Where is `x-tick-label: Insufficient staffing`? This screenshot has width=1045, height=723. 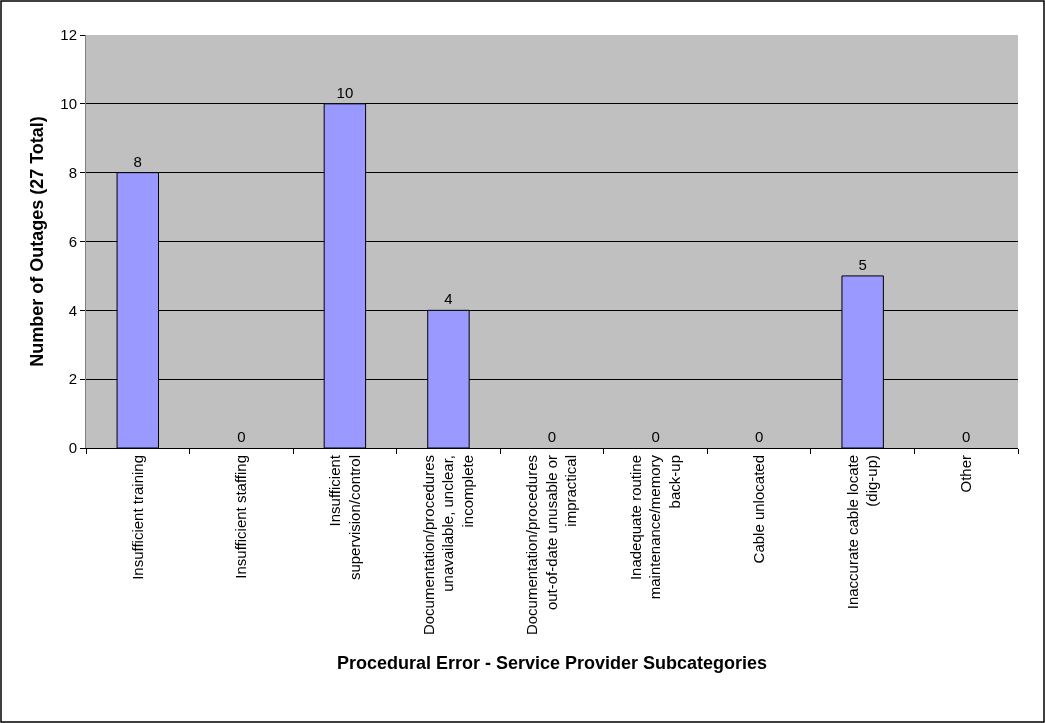 x-tick-label: Insufficient staffing is located at coordinates (241, 517).